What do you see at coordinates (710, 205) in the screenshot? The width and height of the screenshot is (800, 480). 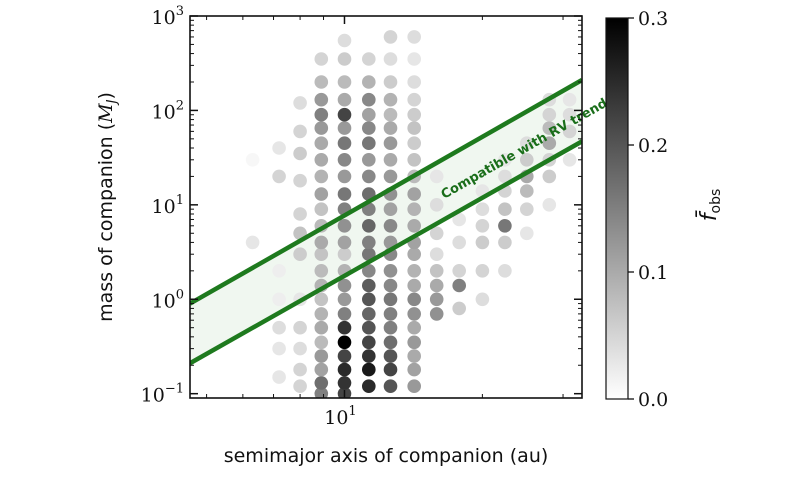 I see `colorbar-title: f̄obs` at bounding box center [710, 205].